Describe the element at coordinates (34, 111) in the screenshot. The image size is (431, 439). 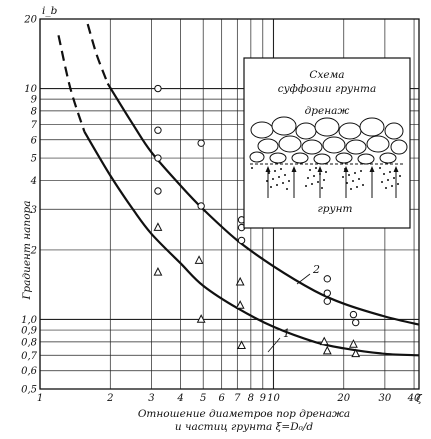
I see `y-tick-label: 8` at that location.